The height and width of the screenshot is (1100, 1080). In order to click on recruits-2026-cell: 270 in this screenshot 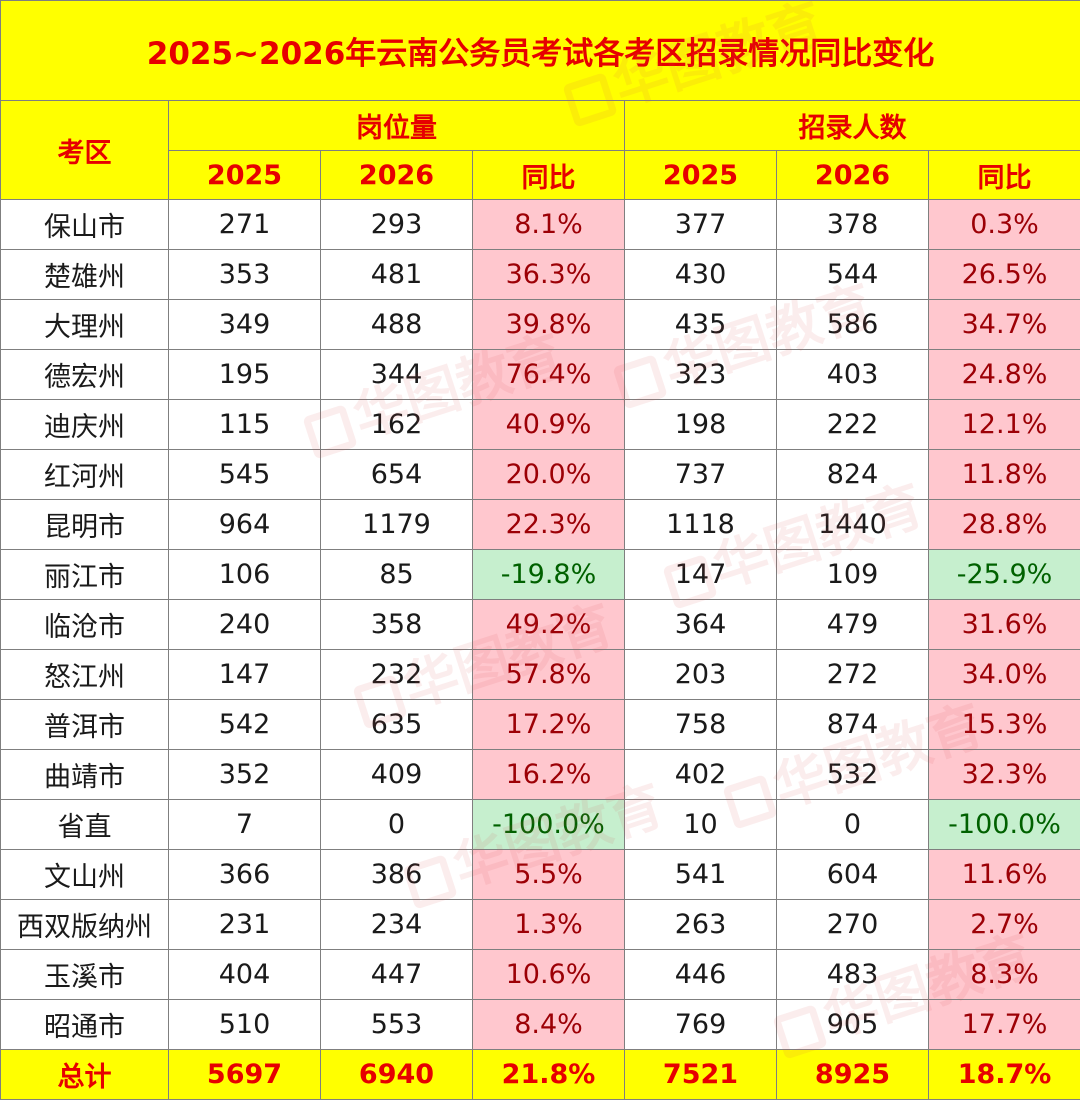, I will do `click(852, 924)`.